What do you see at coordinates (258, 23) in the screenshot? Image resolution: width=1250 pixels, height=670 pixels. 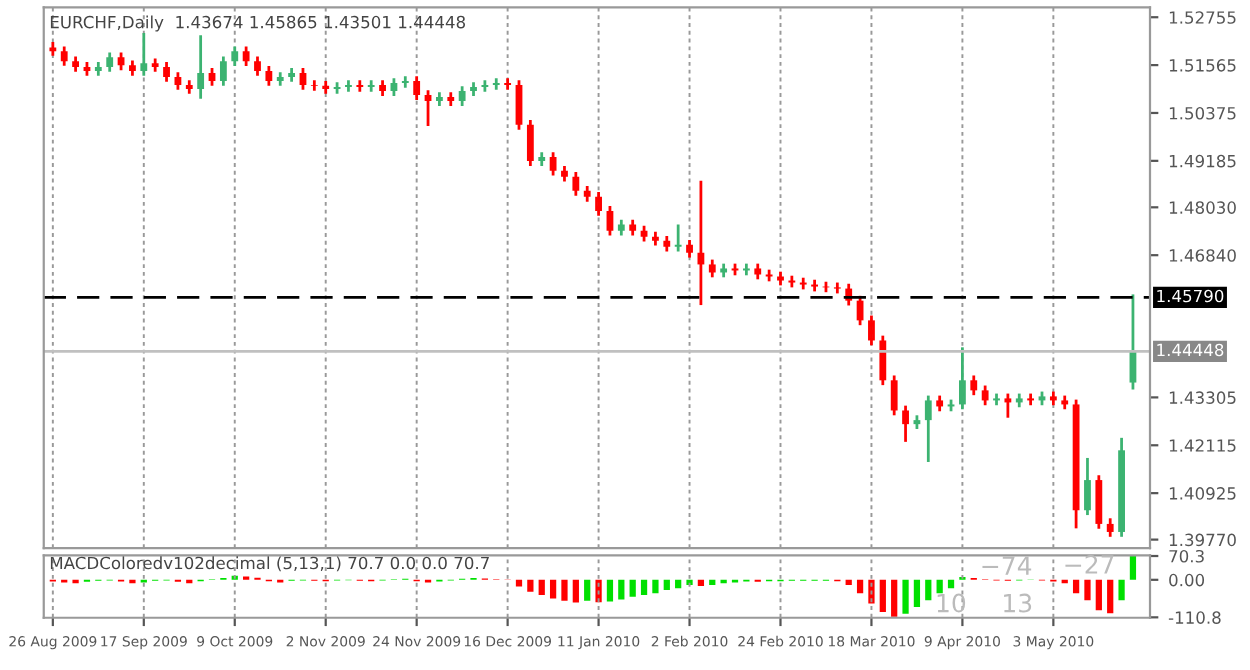 I see `chart-title: EURCHF,Daily 1.43674 1.45865 1.43501 1.44448` at bounding box center [258, 23].